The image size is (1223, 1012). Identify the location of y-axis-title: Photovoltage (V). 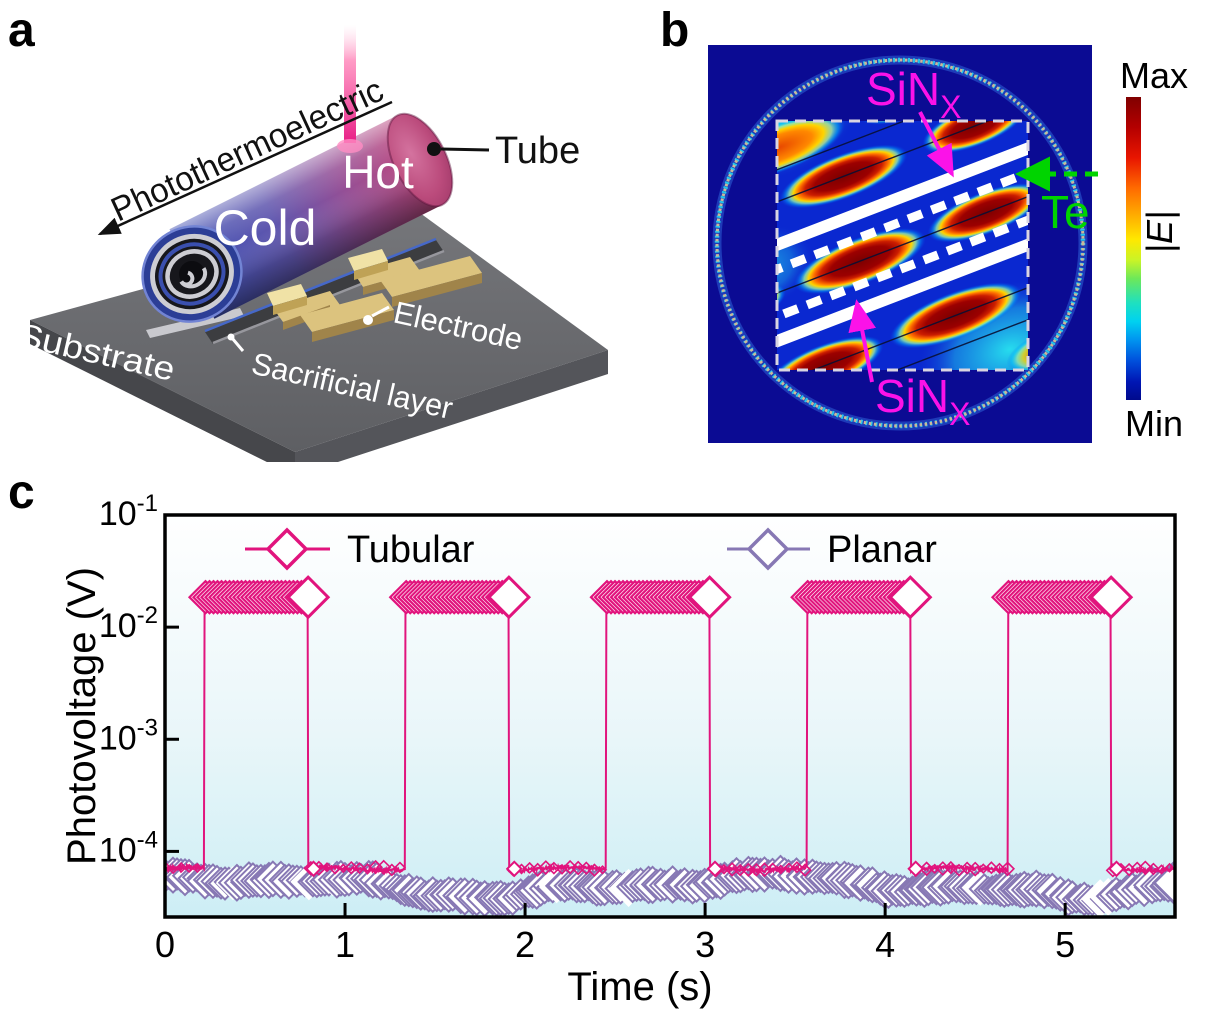
(82, 716).